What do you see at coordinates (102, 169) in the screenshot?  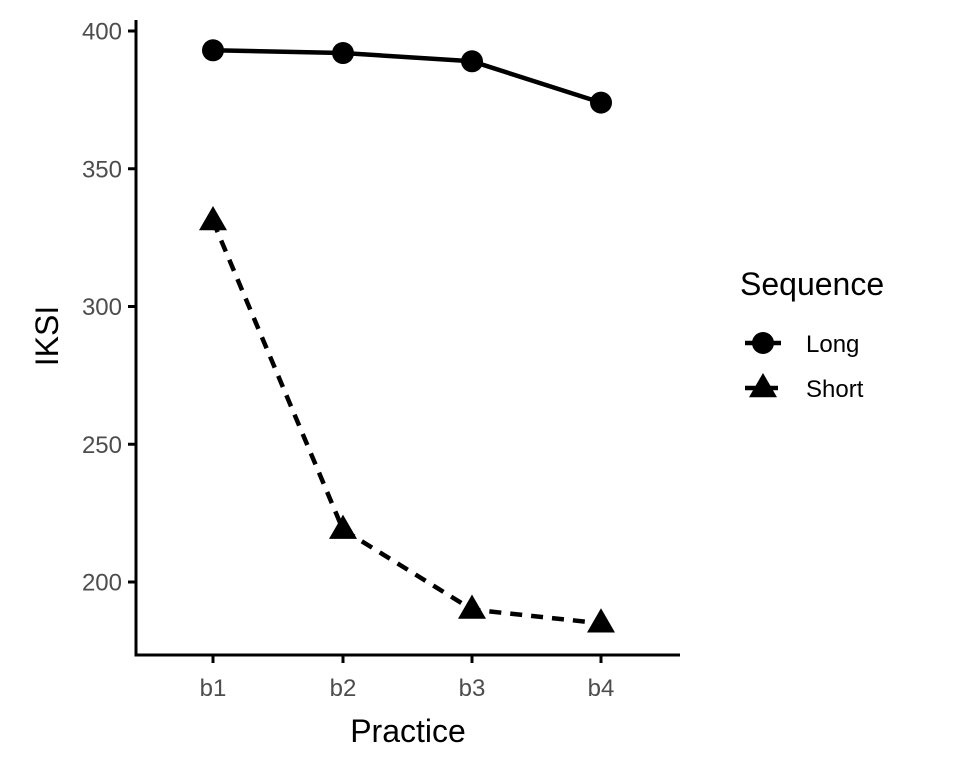 I see `y-tick-label: 350` at bounding box center [102, 169].